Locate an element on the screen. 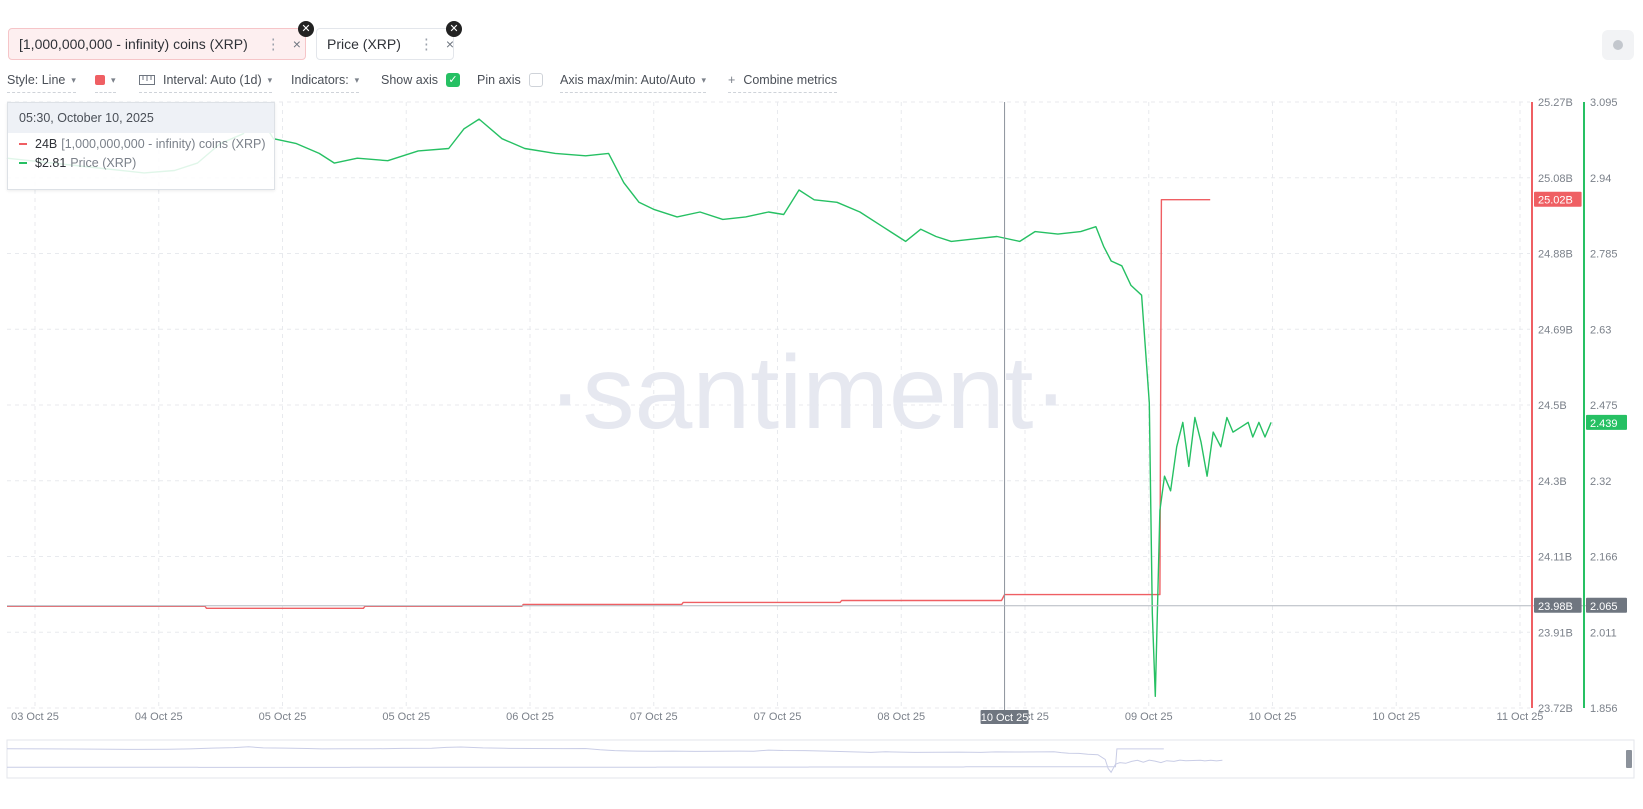 This screenshot has width=1643, height=809. y-tick-label: 2.475 is located at coordinates (1604, 406).